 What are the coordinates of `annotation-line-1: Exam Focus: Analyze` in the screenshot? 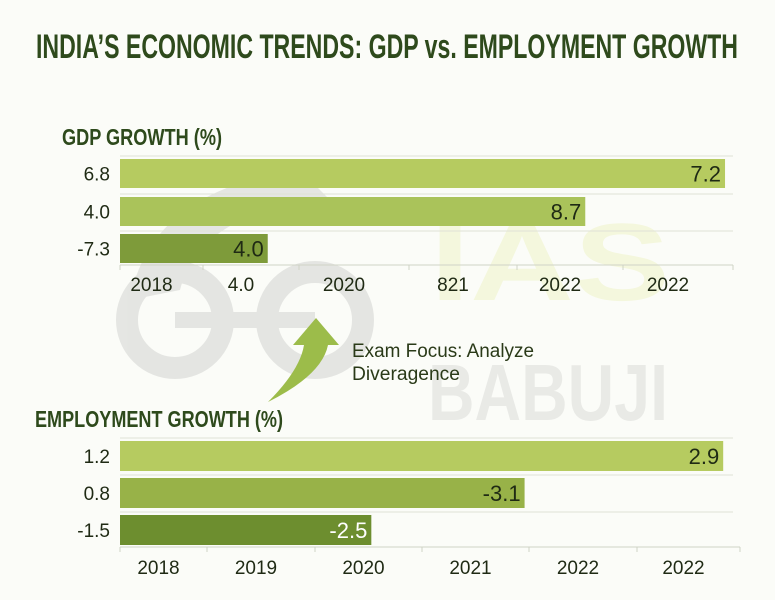 It's located at (443, 351).